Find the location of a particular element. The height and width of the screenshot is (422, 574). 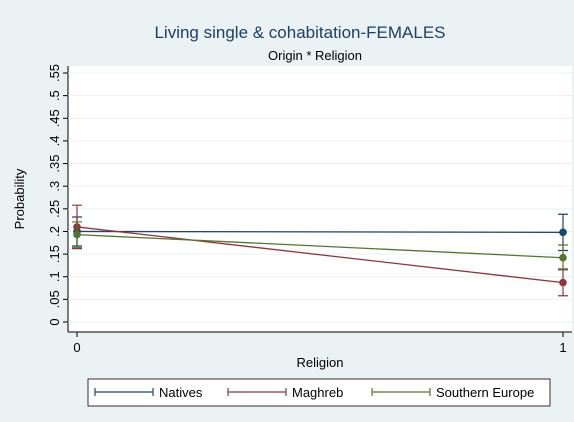

y-tick-label: .4 is located at coordinates (54, 140).